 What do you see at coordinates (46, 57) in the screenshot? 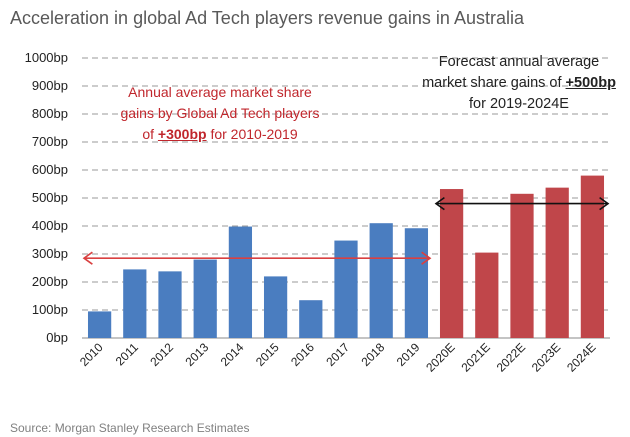
I see `y-tick-label: 1000bp` at bounding box center [46, 57].